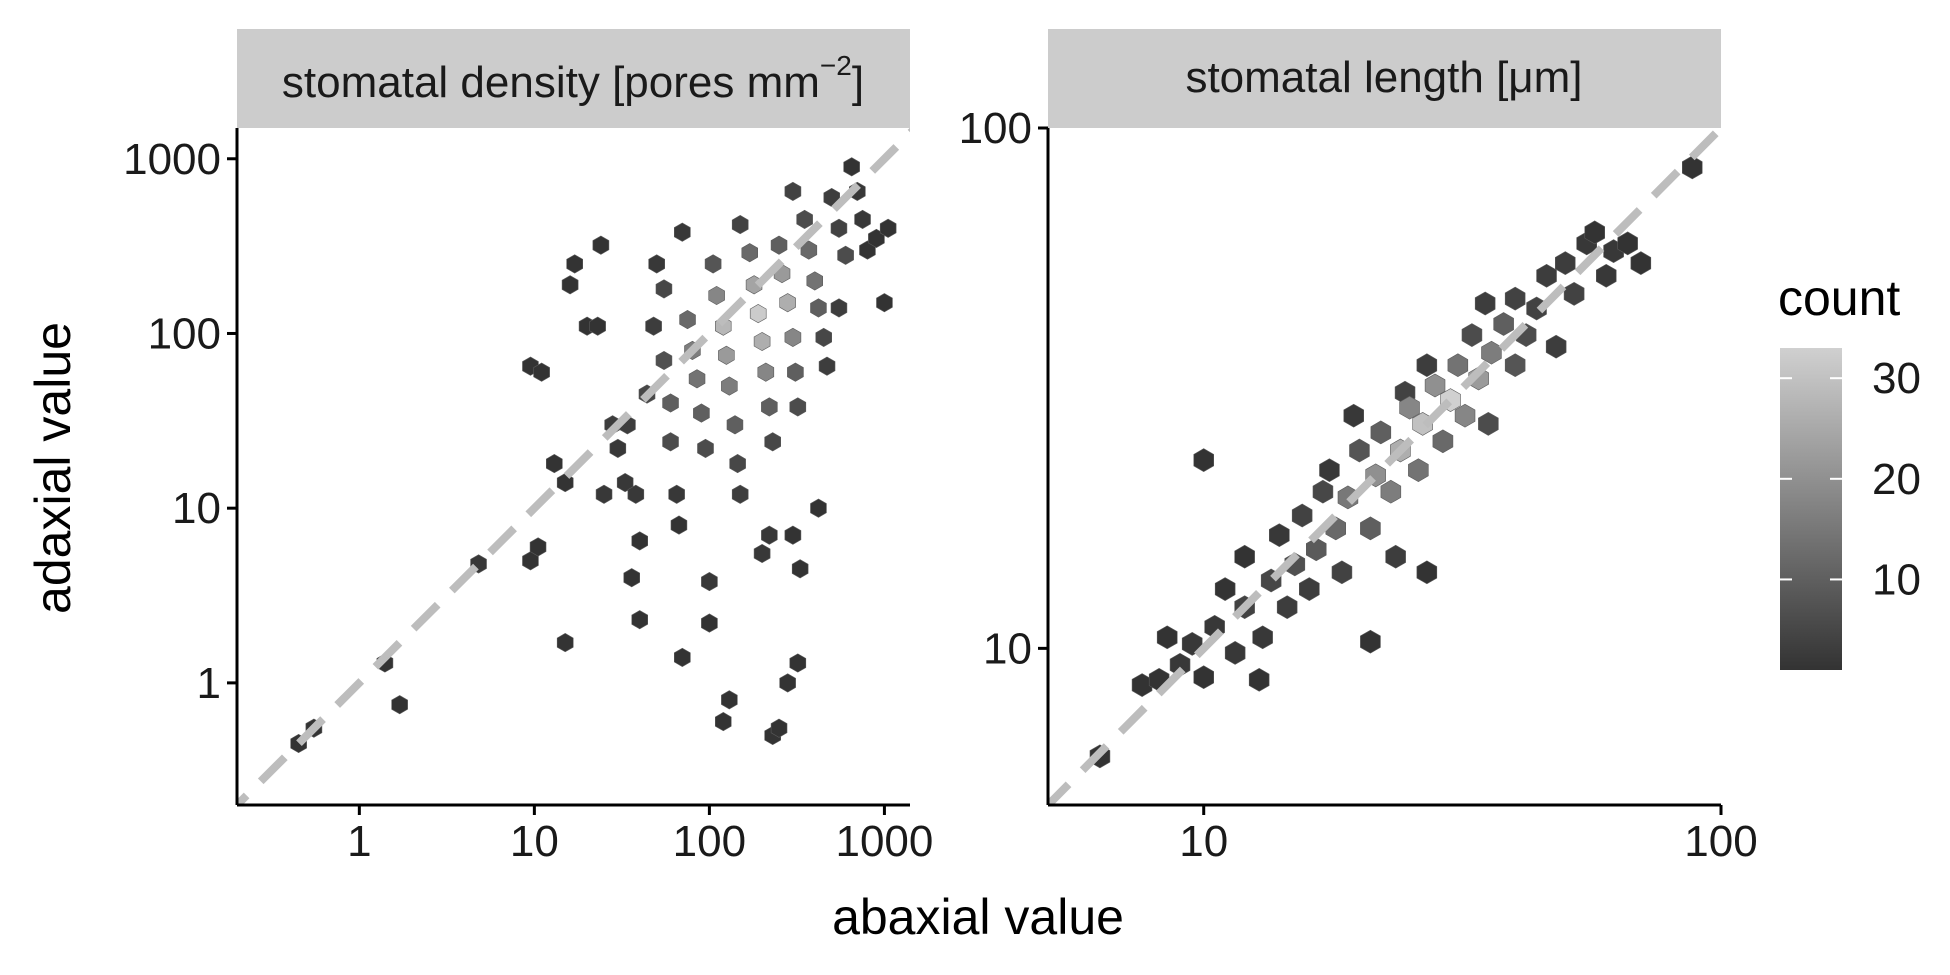  I want to click on y-axis-title: adaxial value, so click(53, 468).